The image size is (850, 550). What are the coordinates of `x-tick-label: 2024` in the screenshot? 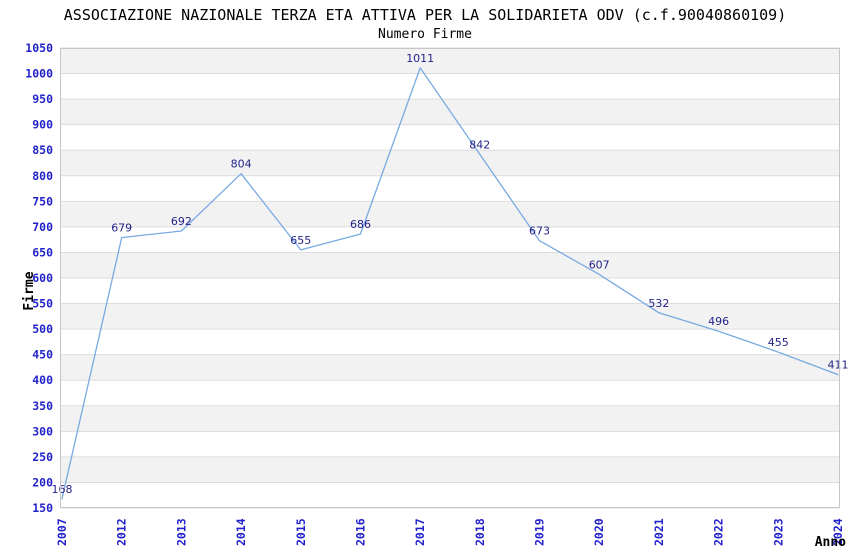 It's located at (838, 532).